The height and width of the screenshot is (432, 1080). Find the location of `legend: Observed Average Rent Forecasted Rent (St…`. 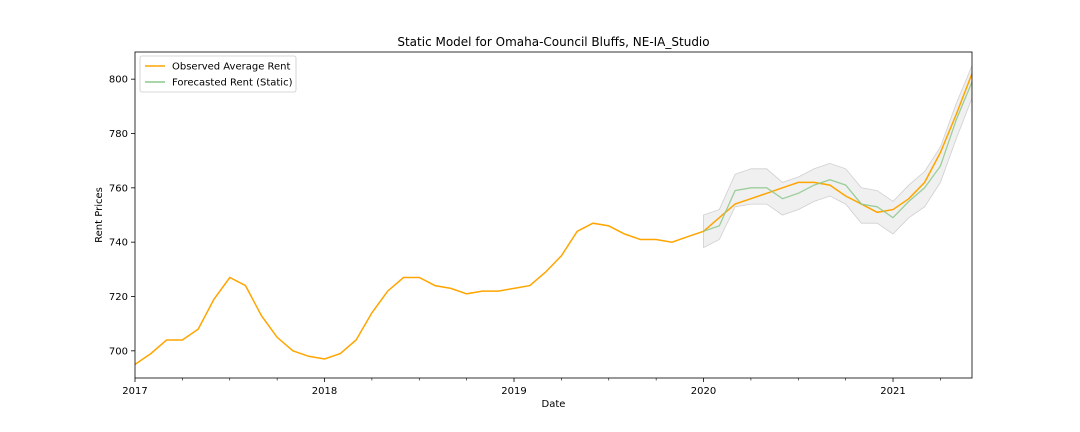

legend: Observed Average Rent Forecasted Rent (St… is located at coordinates (218, 74).